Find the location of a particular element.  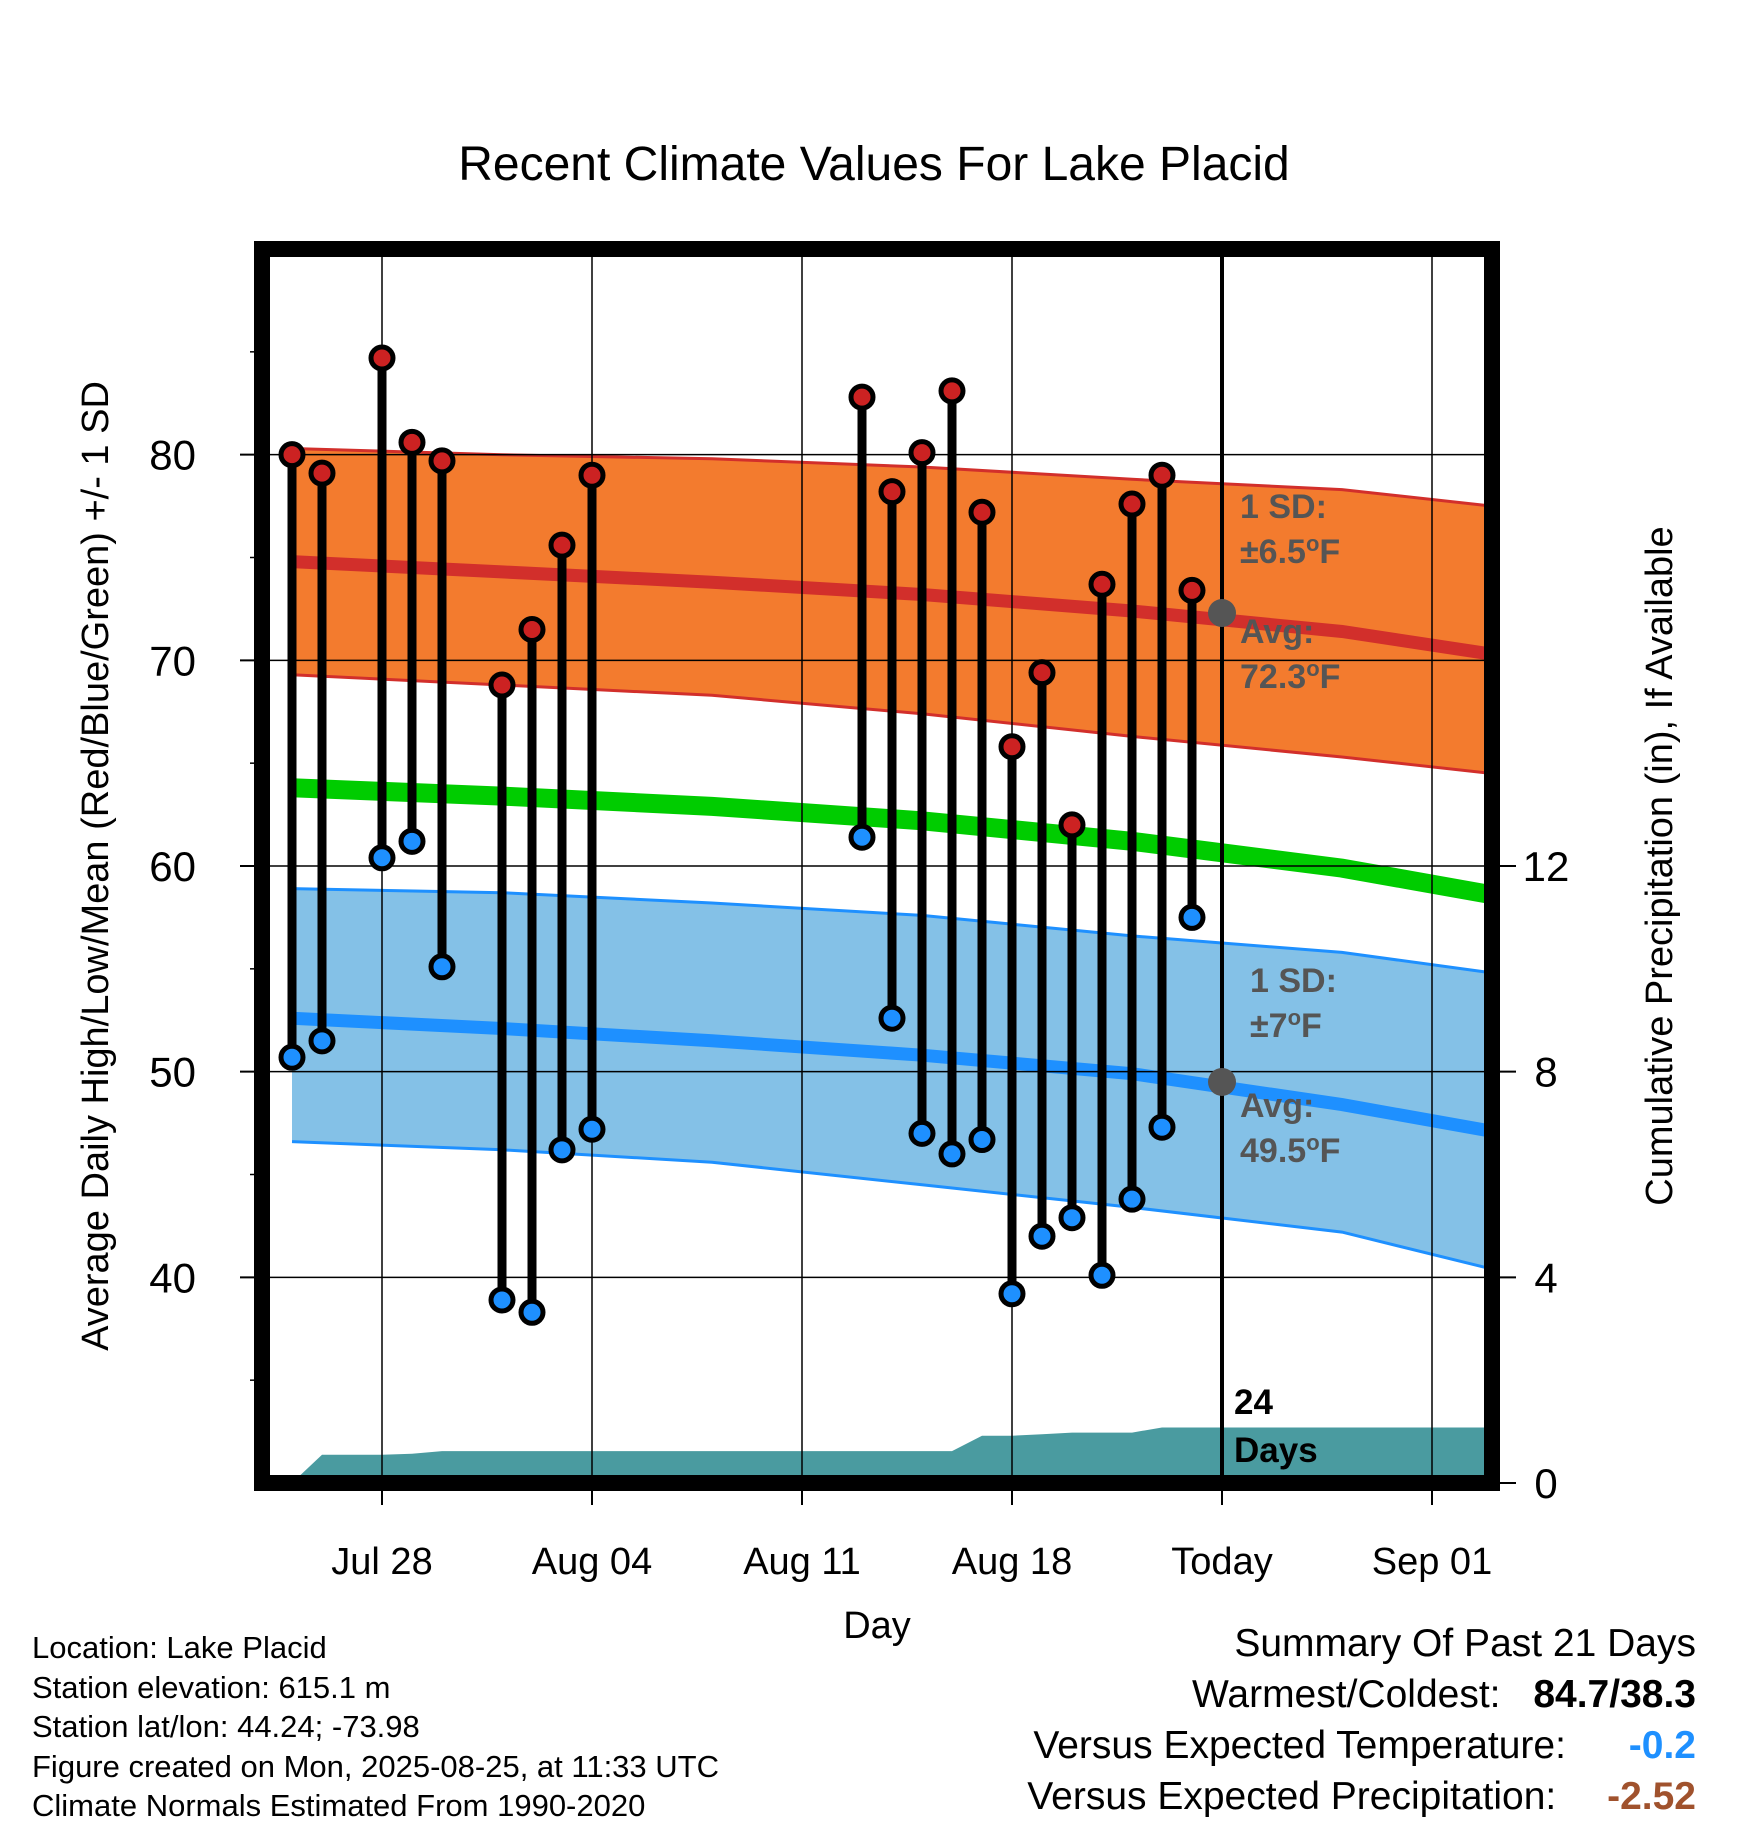

precip-departure-label: Versus Expected Precipitation: is located at coordinates (1292, 1796).